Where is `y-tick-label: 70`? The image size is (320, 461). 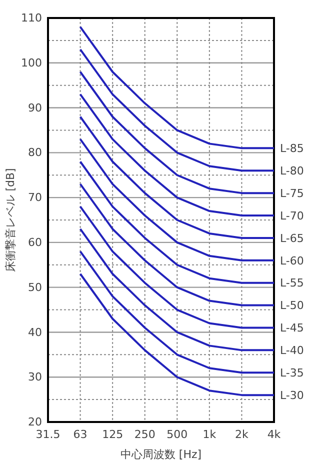 y-tick-label: 70 is located at coordinates (35, 197).